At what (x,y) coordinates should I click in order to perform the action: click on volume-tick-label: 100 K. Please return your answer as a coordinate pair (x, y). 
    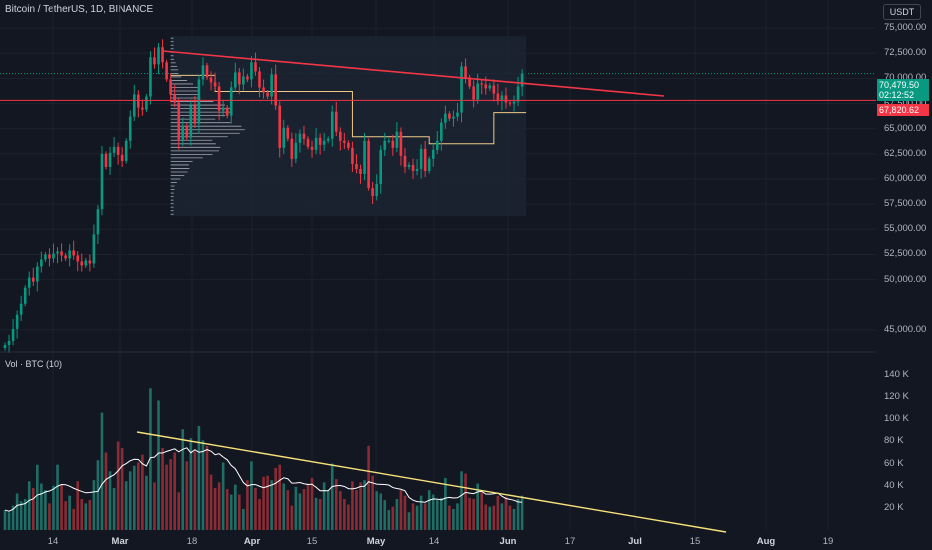
    Looking at the image, I should click on (896, 419).